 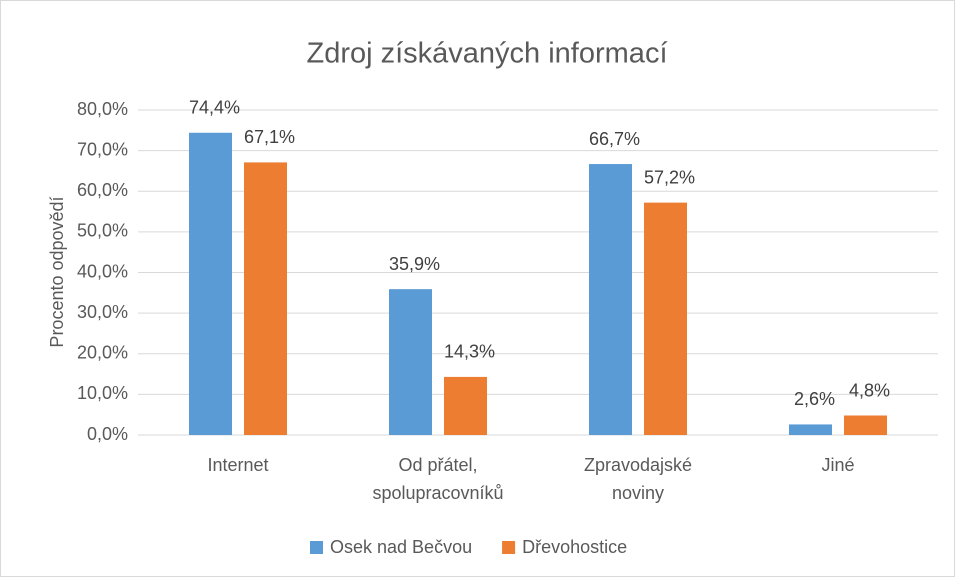 I want to click on y-tick-label: 20,0%, so click(x=102, y=353).